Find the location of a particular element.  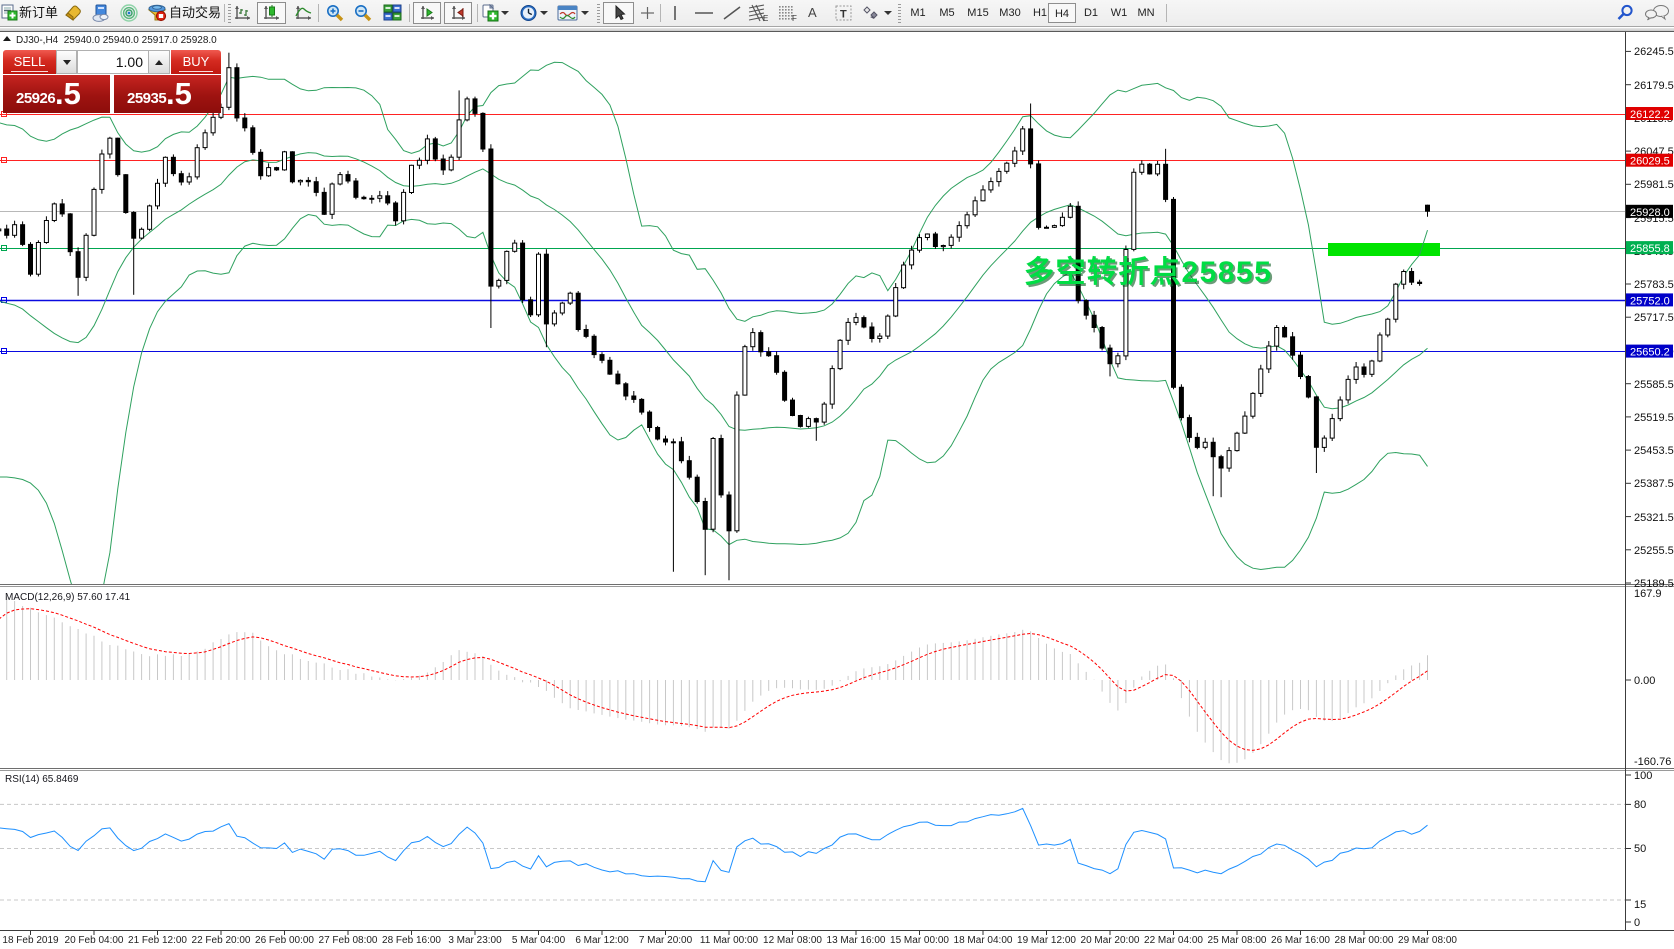

svg-text: 18 Feb 2019 is located at coordinates (30, 940).